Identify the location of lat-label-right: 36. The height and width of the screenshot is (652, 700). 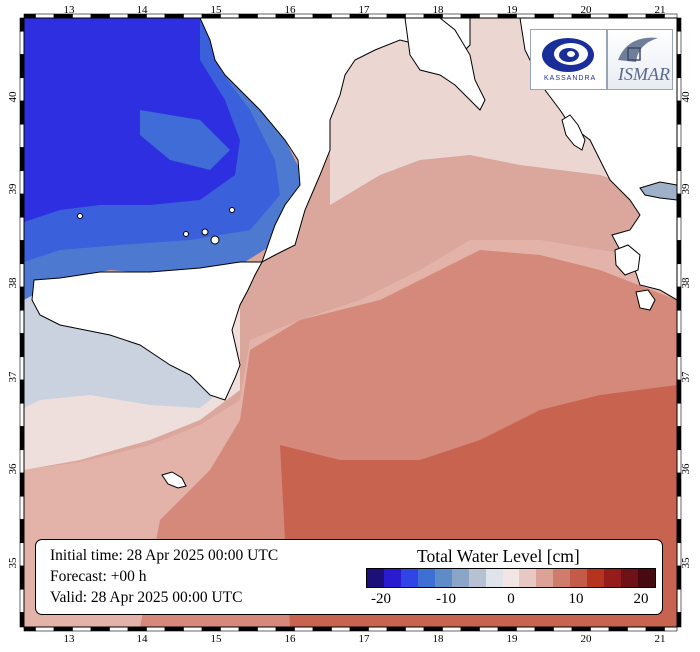
(686, 469).